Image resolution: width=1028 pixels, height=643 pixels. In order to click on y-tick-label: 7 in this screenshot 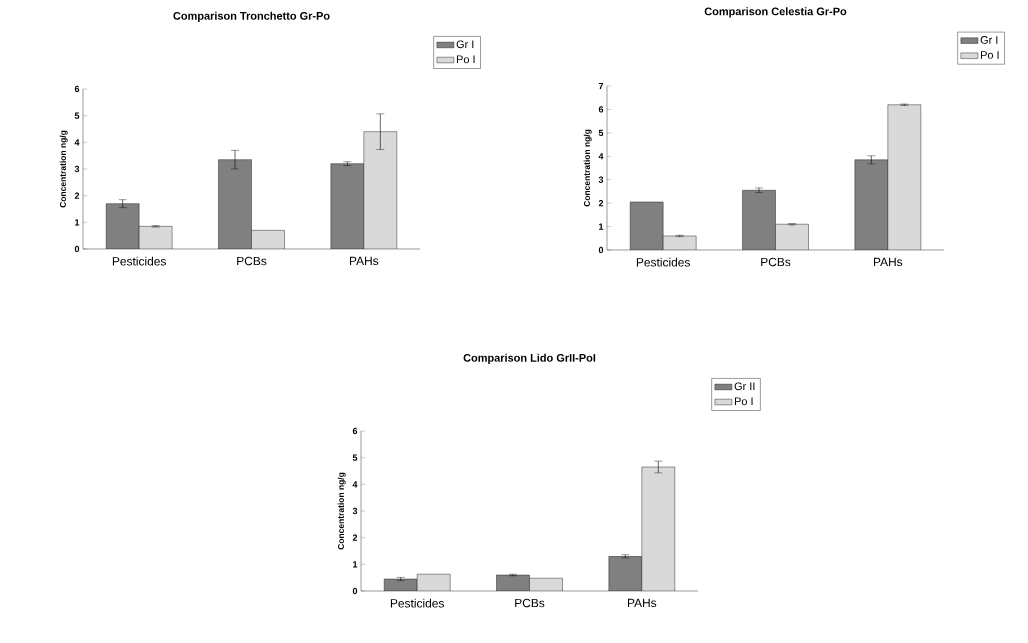, I will do `click(601, 86)`.